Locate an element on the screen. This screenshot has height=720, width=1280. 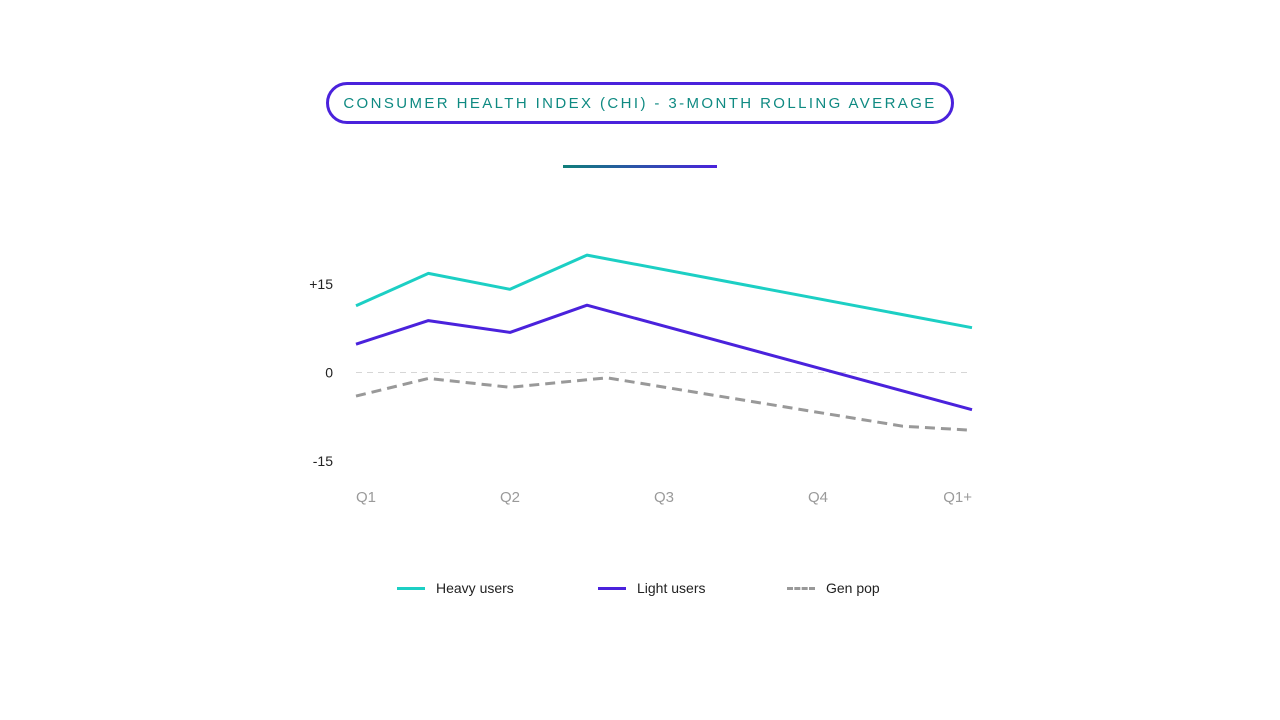
y-axis-ticks: +15 0 -15 is located at coordinates (321, 372).